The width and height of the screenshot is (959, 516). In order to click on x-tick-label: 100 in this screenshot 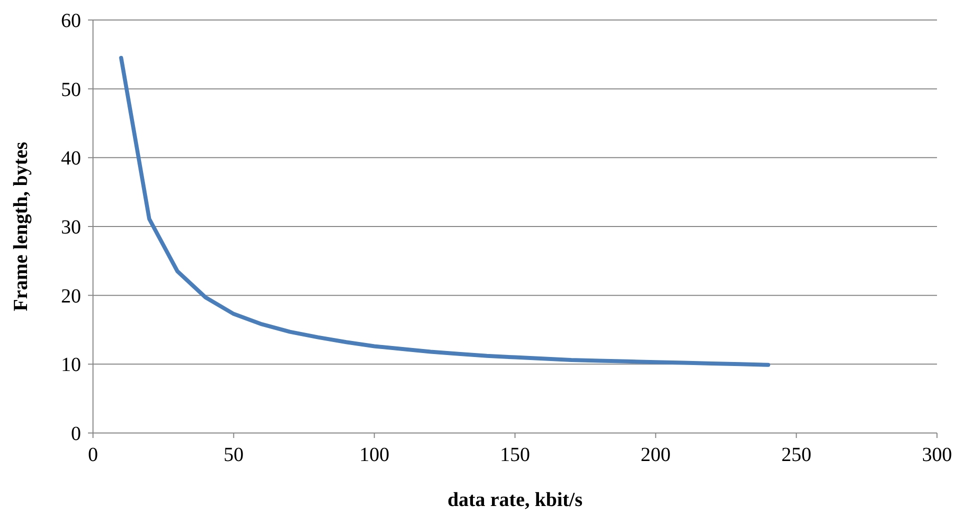, I will do `click(374, 455)`.